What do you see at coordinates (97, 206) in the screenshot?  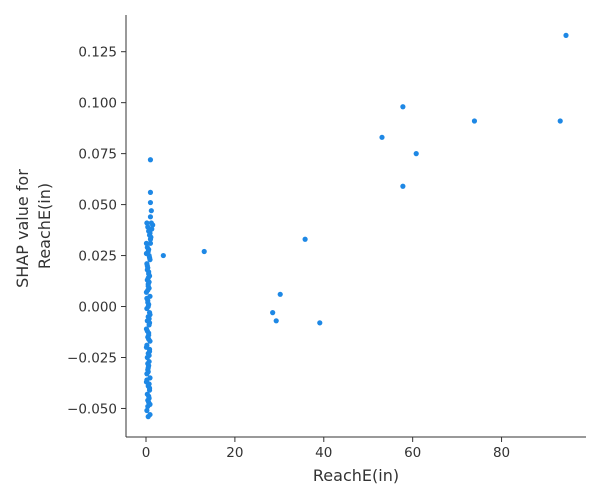 I see `y-tick-label: 0.050` at bounding box center [97, 206].